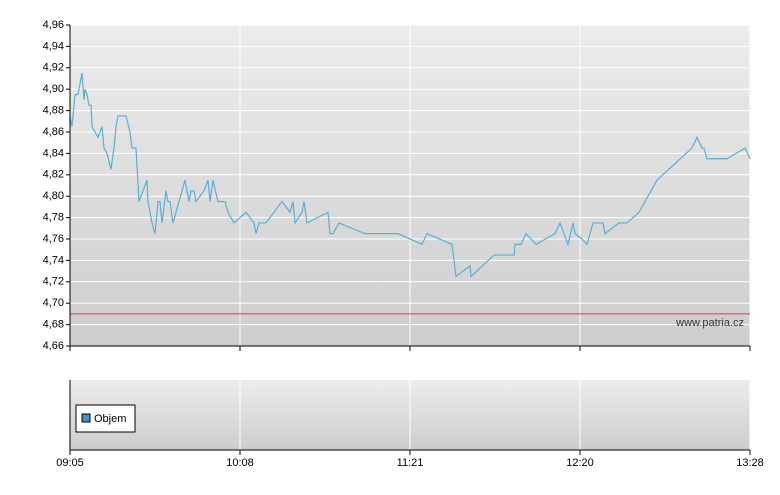  What do you see at coordinates (53, 282) in the screenshot?
I see `y-tick-label: 4,72` at bounding box center [53, 282].